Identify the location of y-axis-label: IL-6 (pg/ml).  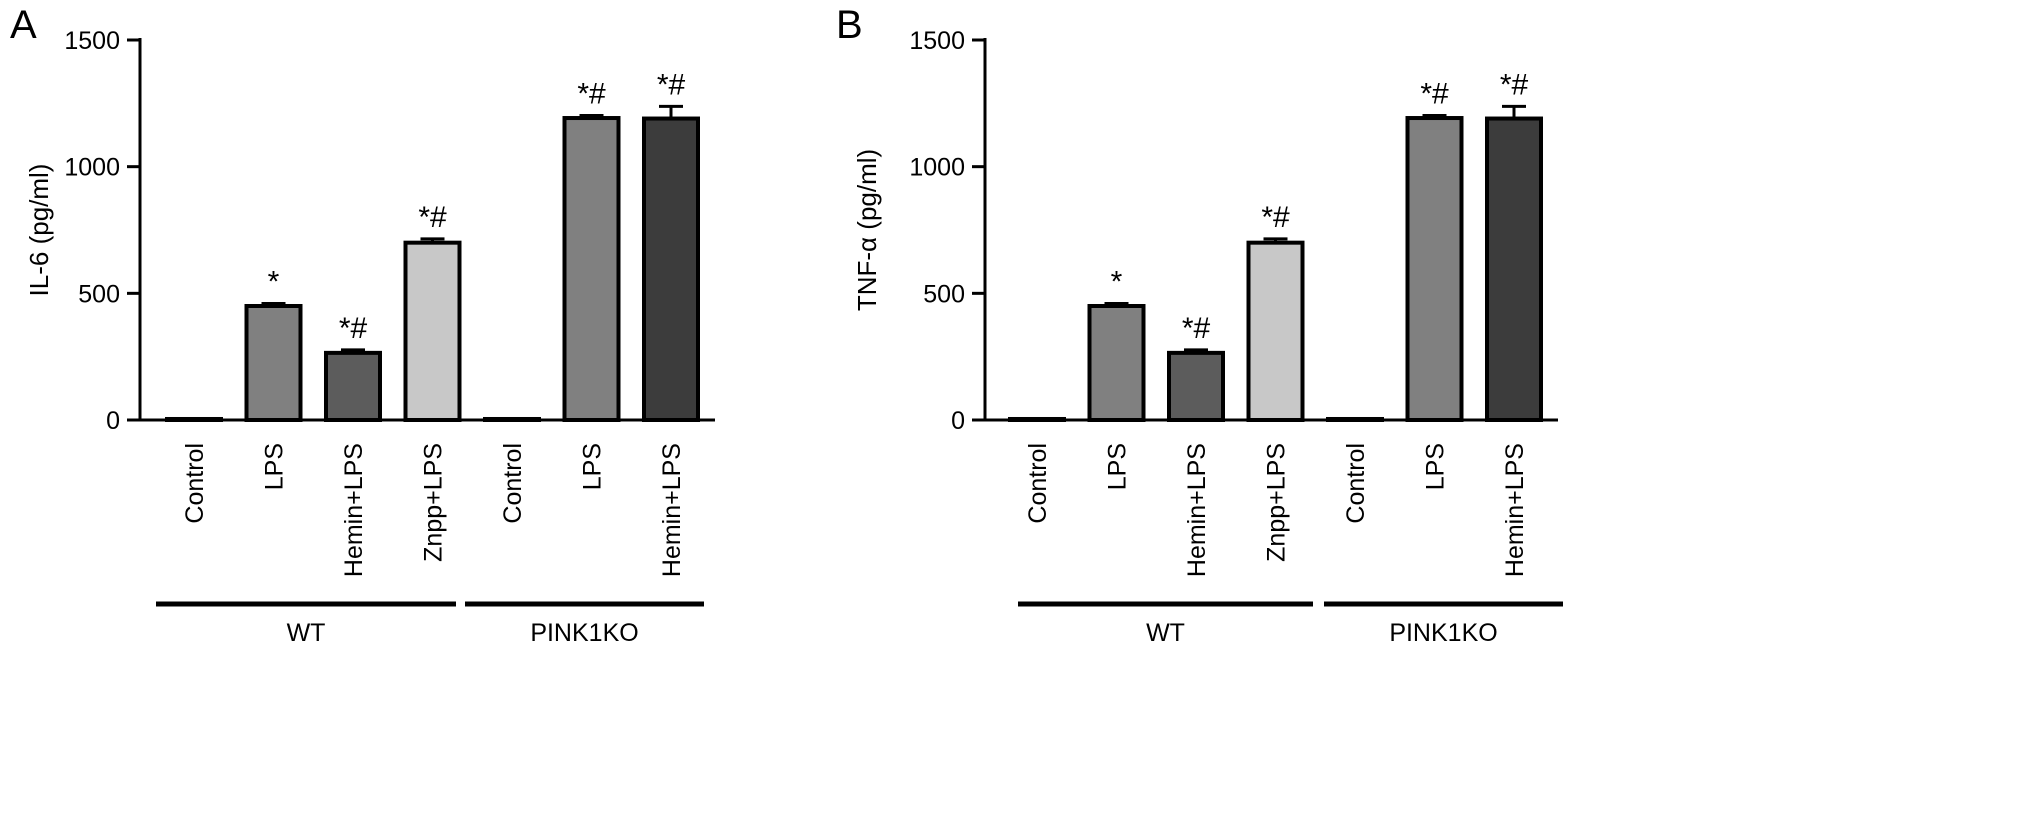
(39, 230).